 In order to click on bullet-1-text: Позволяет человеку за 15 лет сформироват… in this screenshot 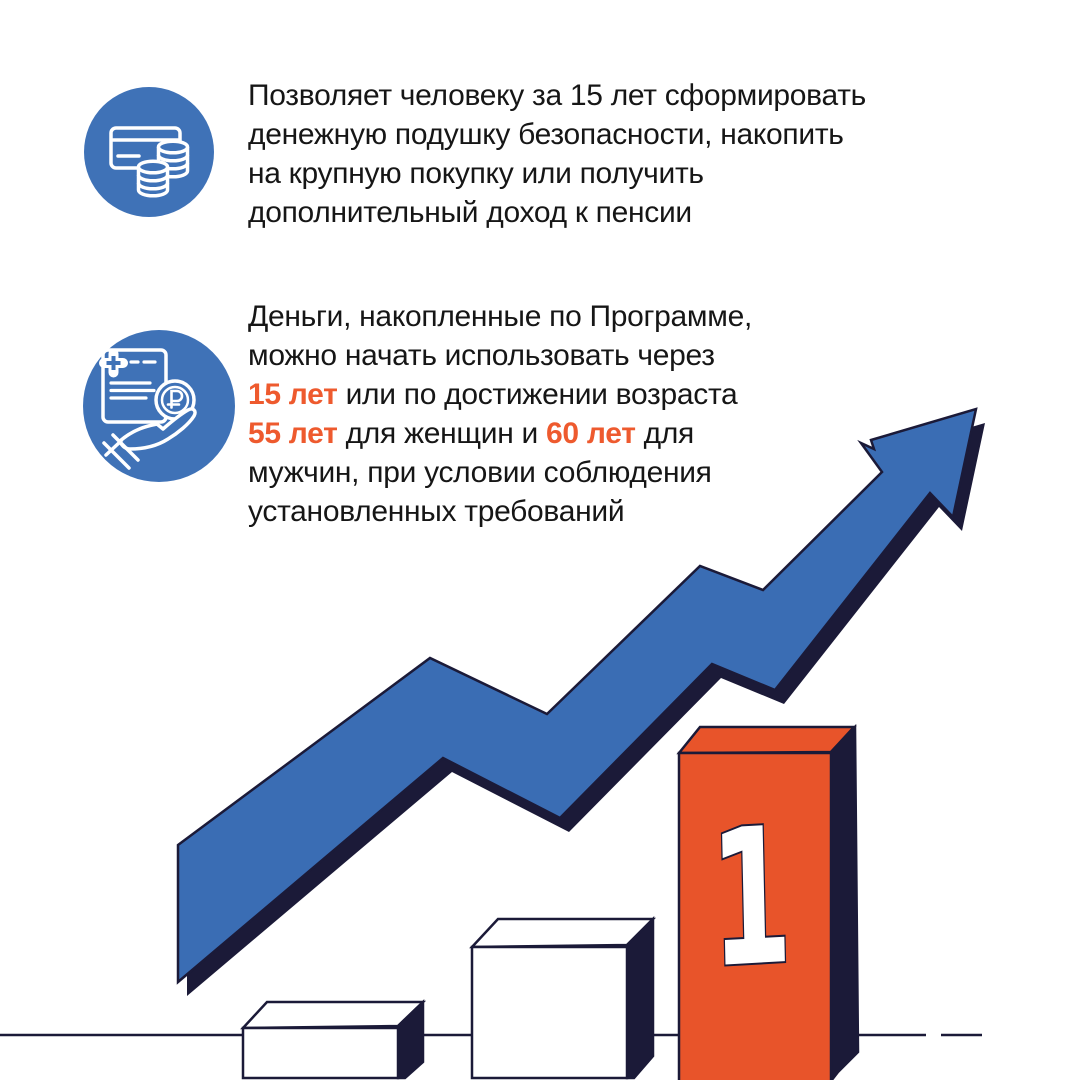, I will do `click(557, 154)`.